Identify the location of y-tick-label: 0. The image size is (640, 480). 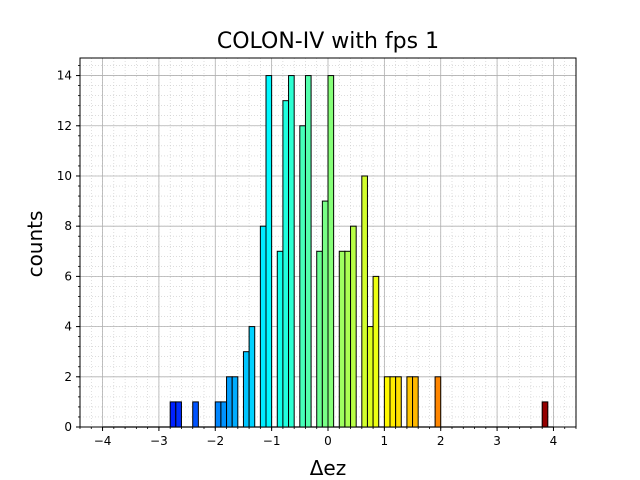
(68, 427).